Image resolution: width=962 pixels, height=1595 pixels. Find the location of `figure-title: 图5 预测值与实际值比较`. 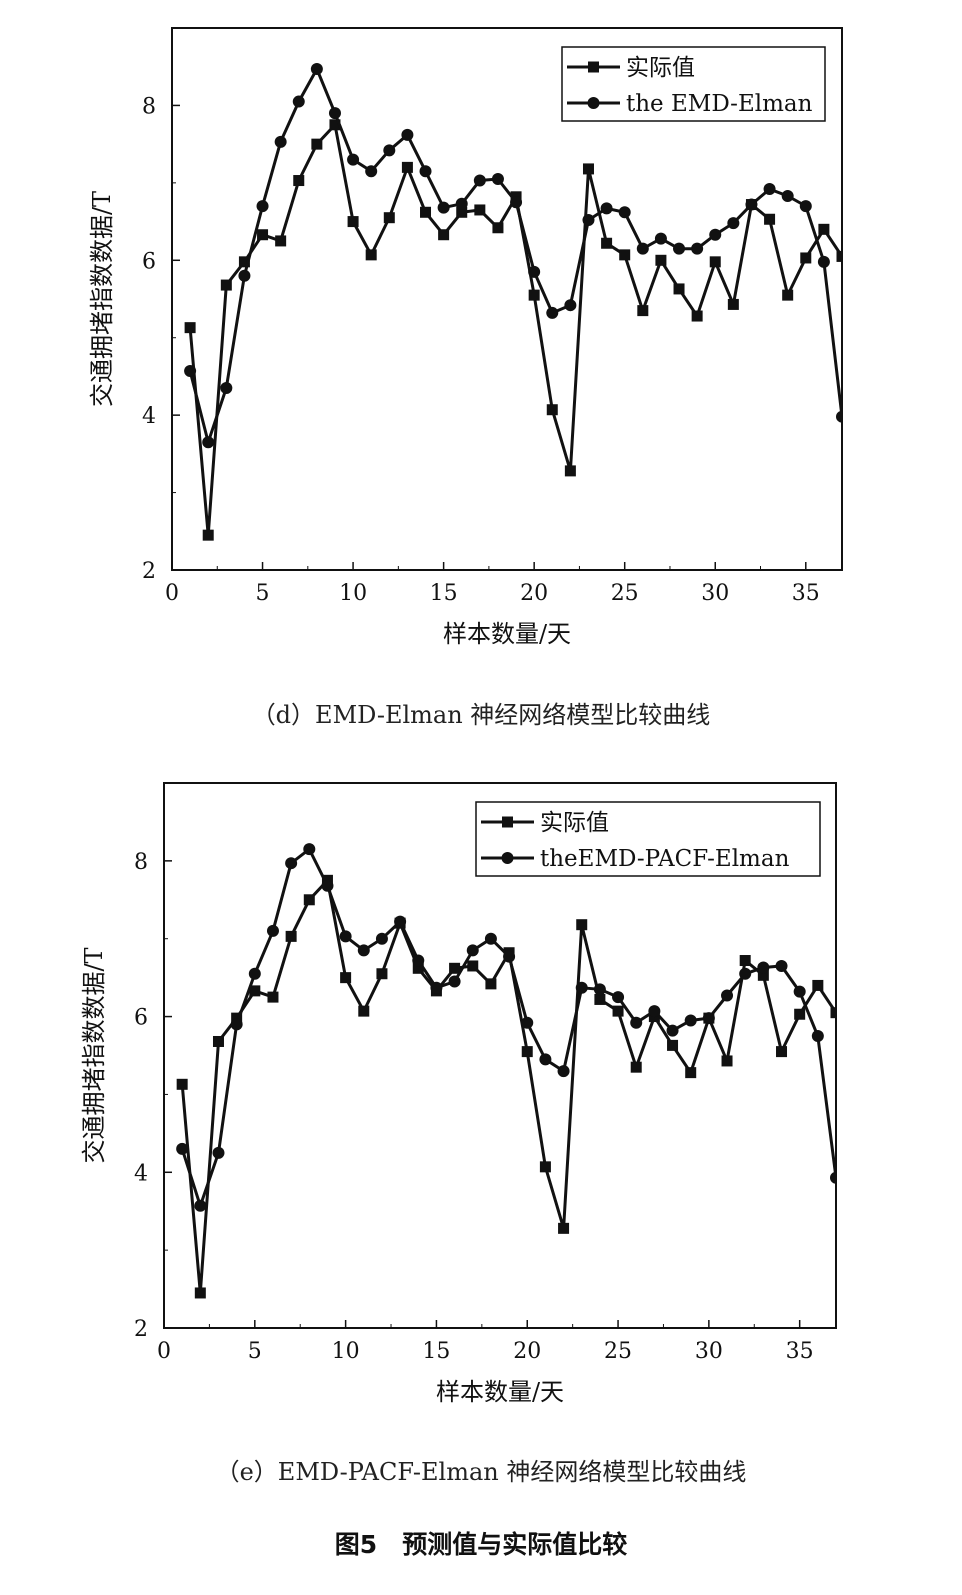

figure-title: 图5 预测值与实际值比较 is located at coordinates (481, 1544).